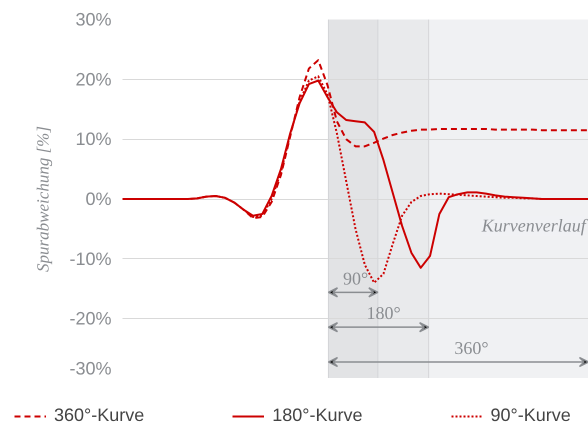  What do you see at coordinates (534, 225) in the screenshot?
I see `annotation: Kurvenverlauf` at bounding box center [534, 225].